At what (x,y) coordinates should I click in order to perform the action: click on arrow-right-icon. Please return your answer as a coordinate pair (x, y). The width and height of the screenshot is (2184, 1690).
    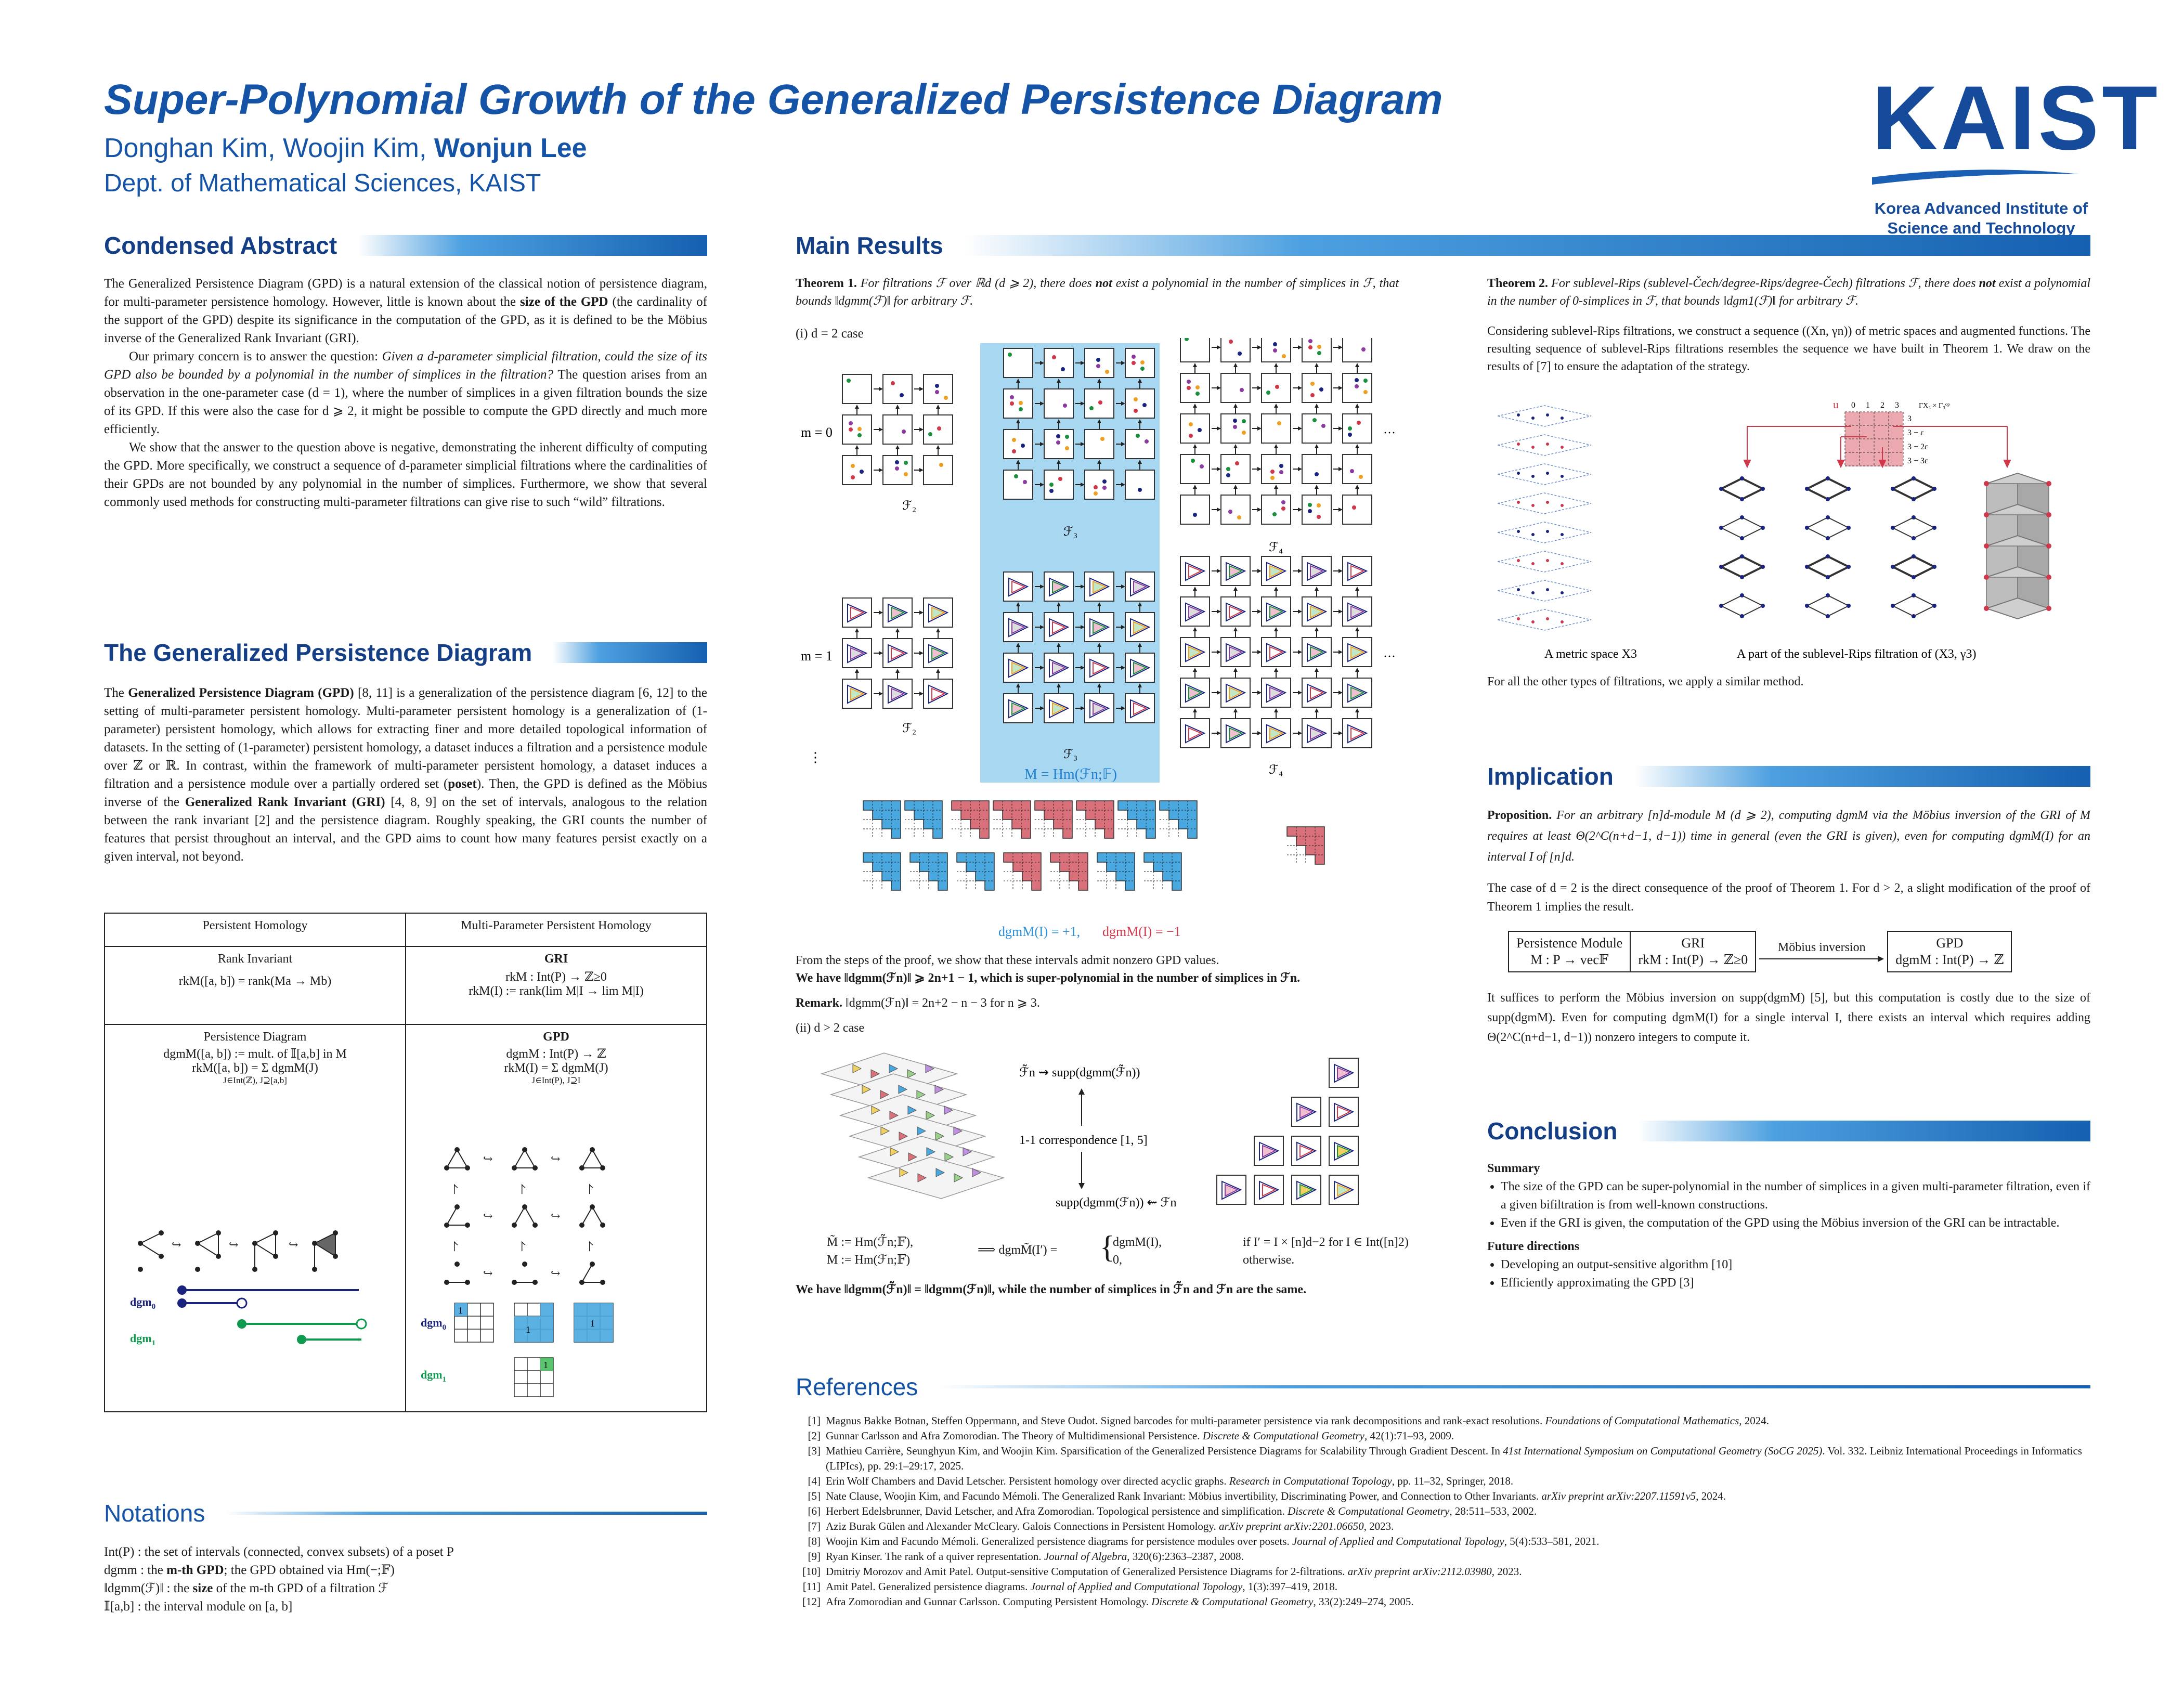
    Looking at the image, I should click on (1822, 958).